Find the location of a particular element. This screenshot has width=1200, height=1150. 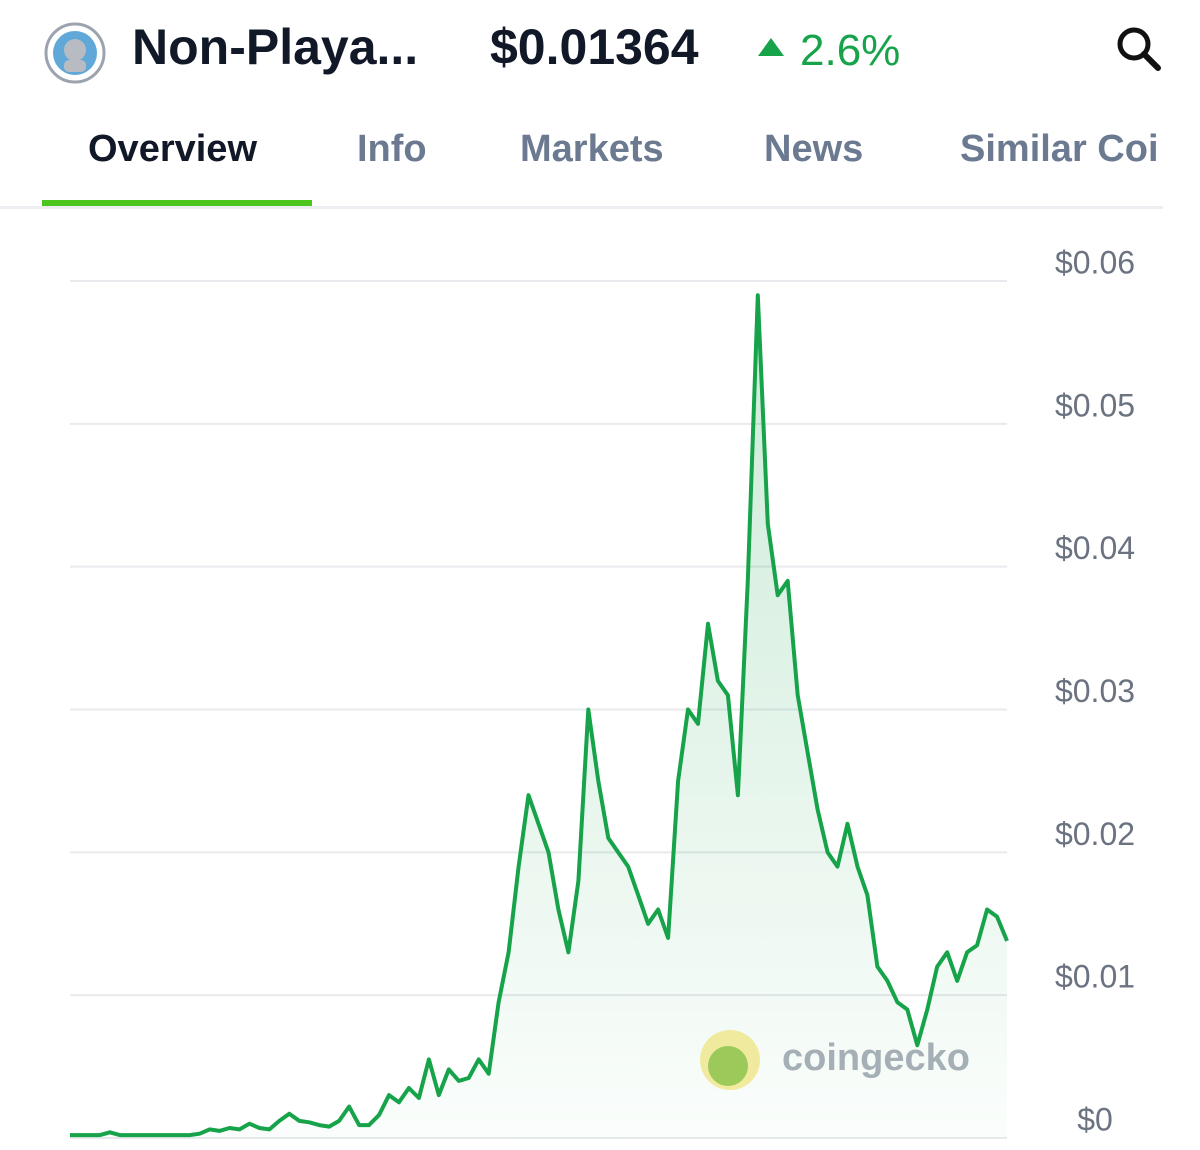

y-tick-label: $0.04 is located at coordinates (1095, 548).